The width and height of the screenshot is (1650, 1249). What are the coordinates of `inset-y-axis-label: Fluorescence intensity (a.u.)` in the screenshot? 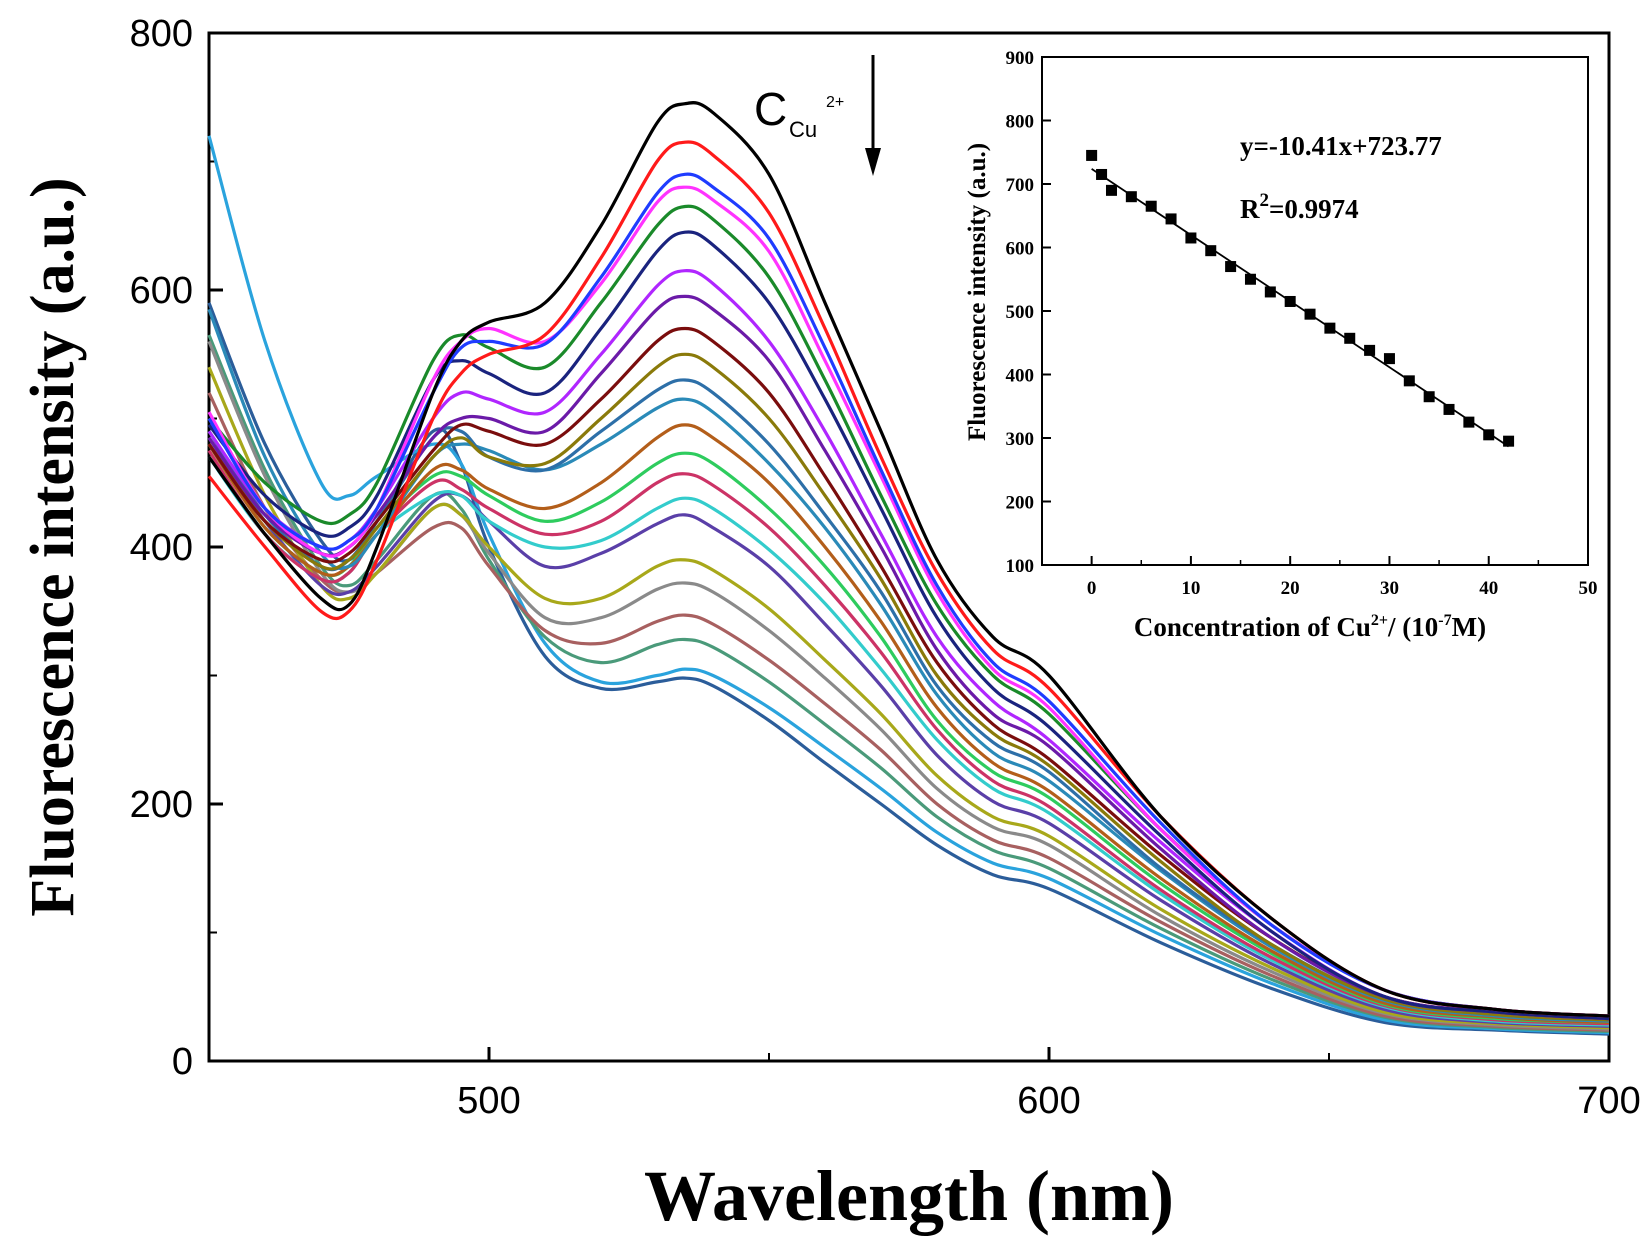 It's located at (977, 292).